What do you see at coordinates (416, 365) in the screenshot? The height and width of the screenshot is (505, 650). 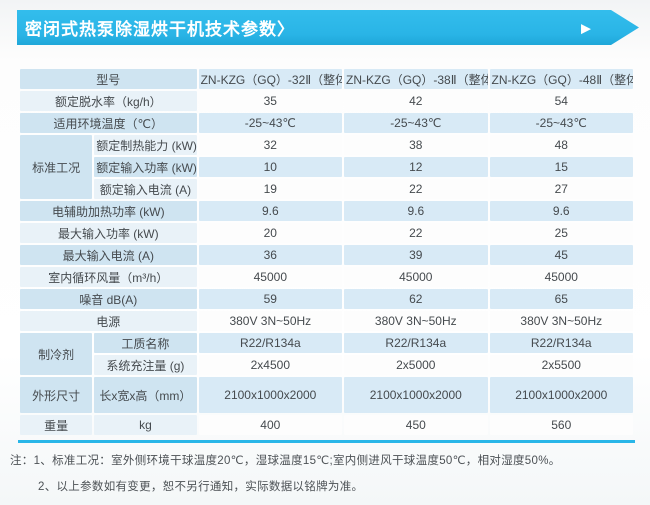 I see `spec-value-cell: 2x5000` at bounding box center [416, 365].